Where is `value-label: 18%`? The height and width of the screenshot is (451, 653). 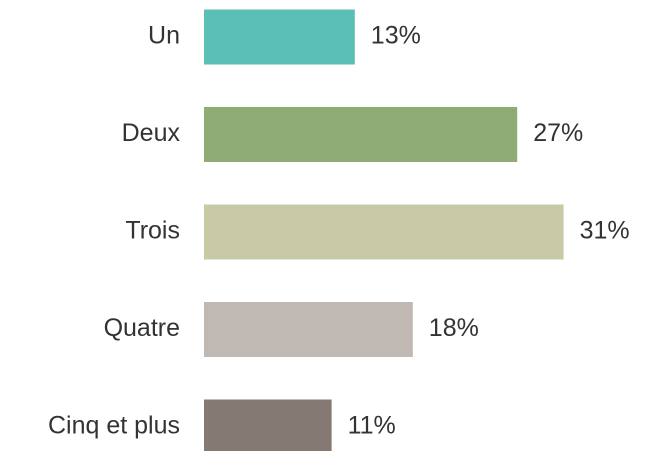 value-label: 18% is located at coordinates (454, 328).